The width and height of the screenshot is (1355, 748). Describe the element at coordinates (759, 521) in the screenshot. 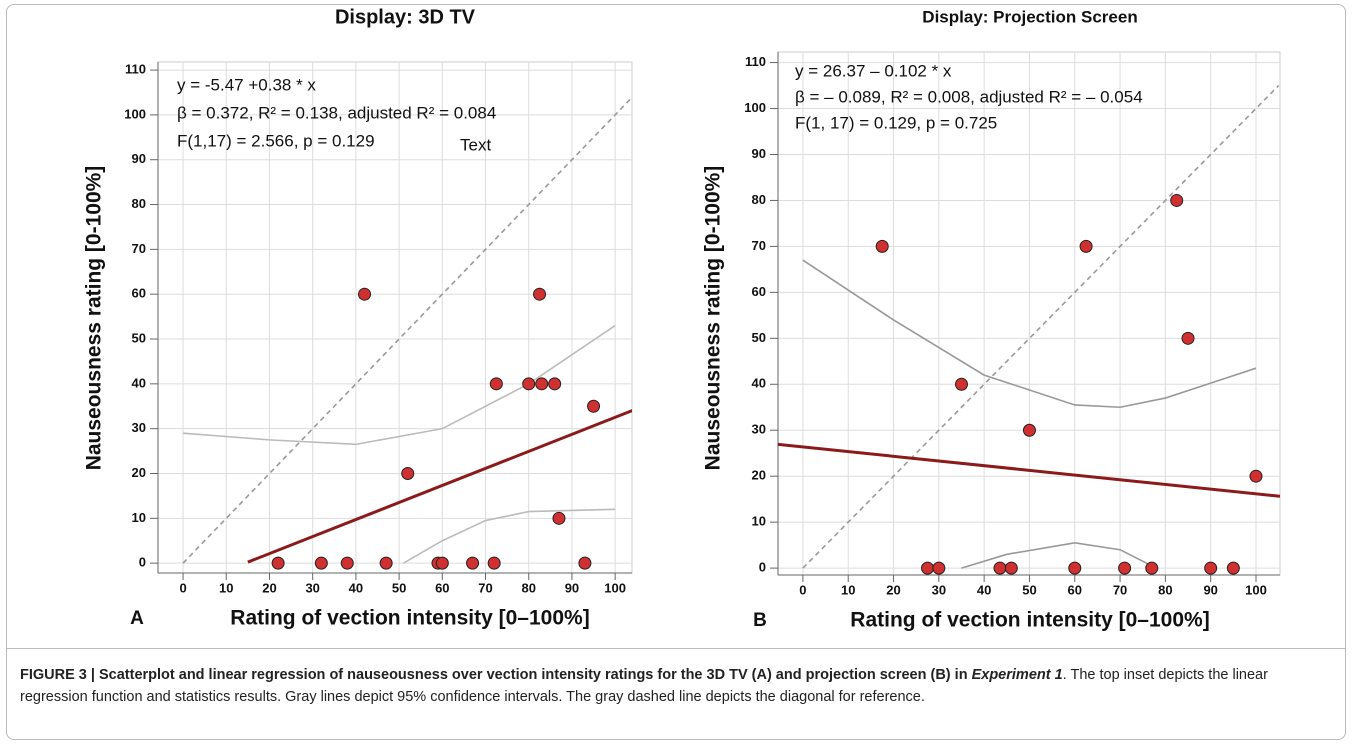

I see `y-tick-label: 10` at that location.